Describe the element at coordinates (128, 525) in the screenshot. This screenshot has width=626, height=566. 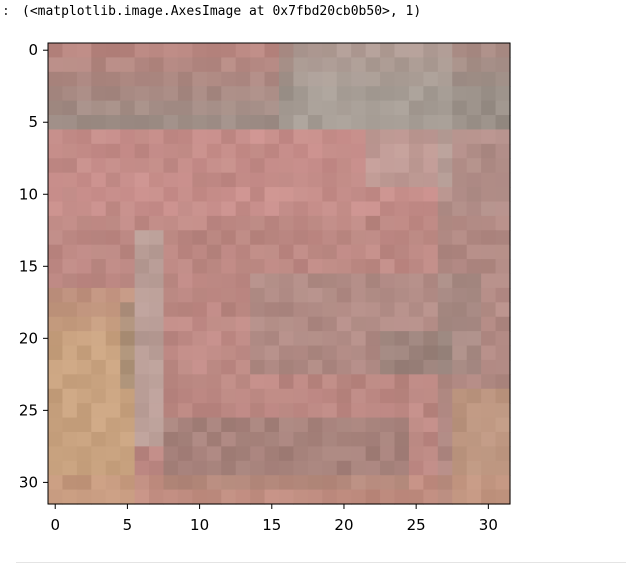
I see `x-tick-label: 5` at that location.